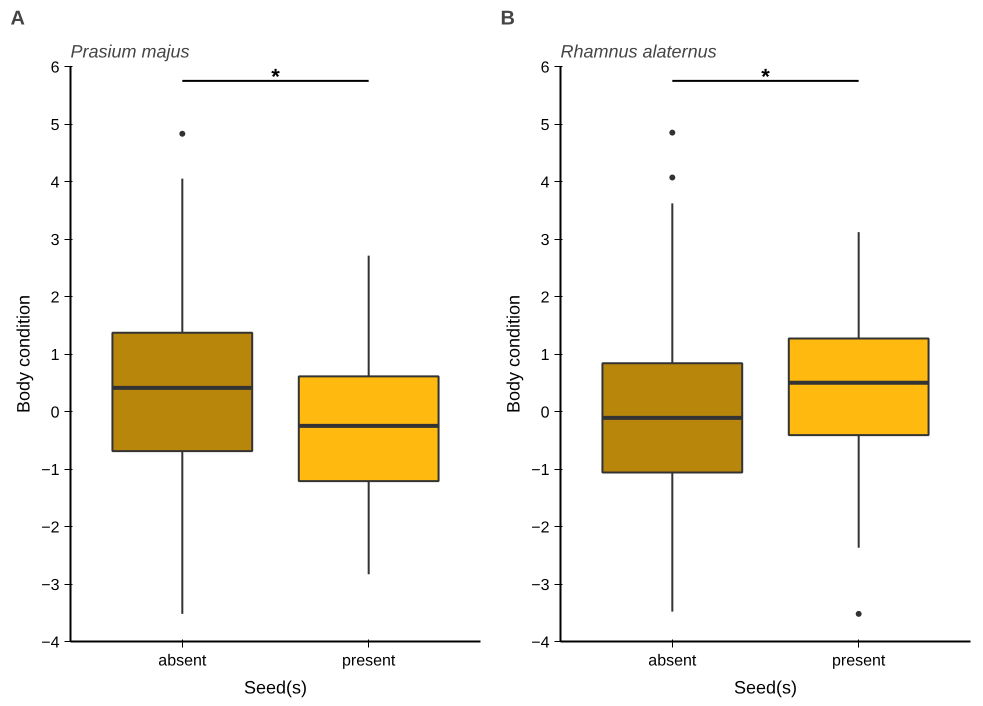  What do you see at coordinates (130, 52) in the screenshot?
I see `chart-title: Prasium majus` at bounding box center [130, 52].